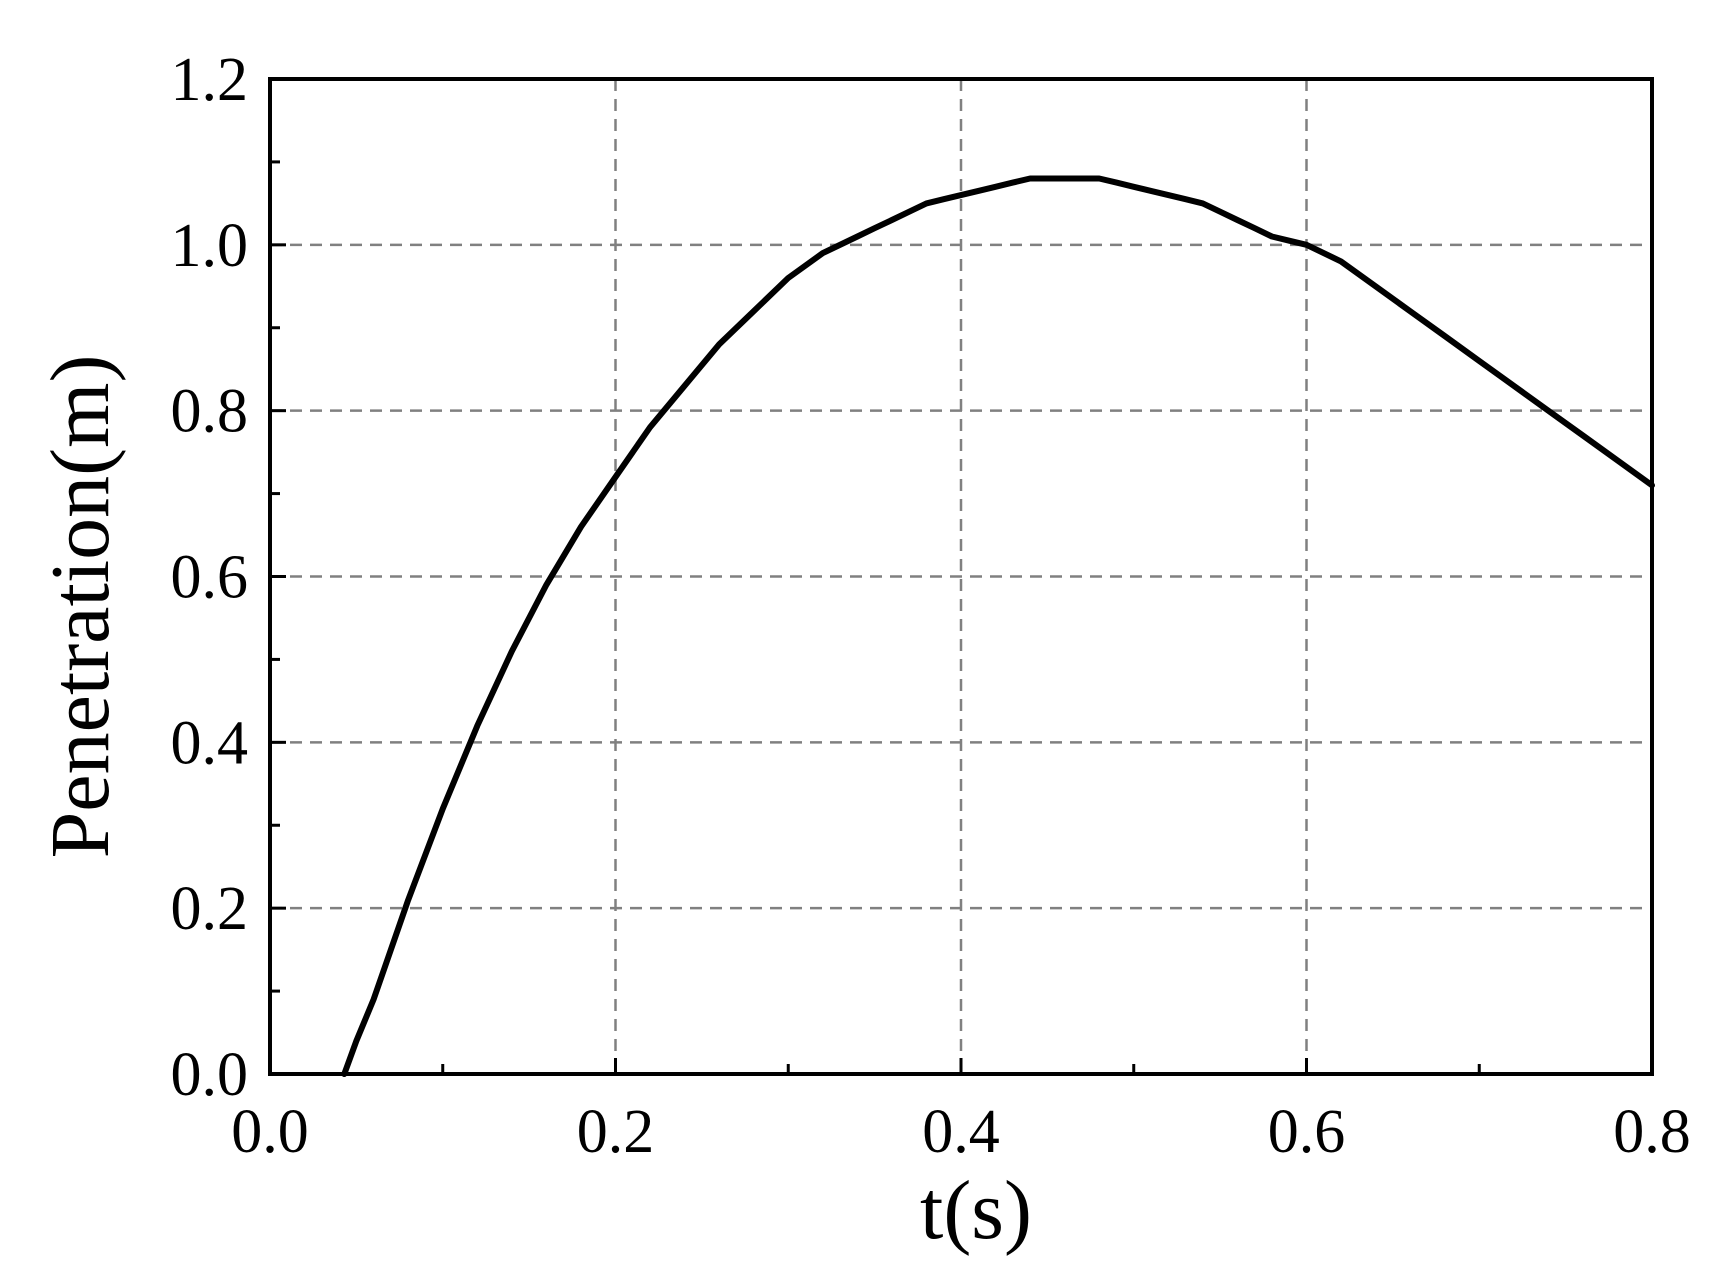  Describe the element at coordinates (210, 246) in the screenshot. I see `y-tick-label: 1.0` at that location.